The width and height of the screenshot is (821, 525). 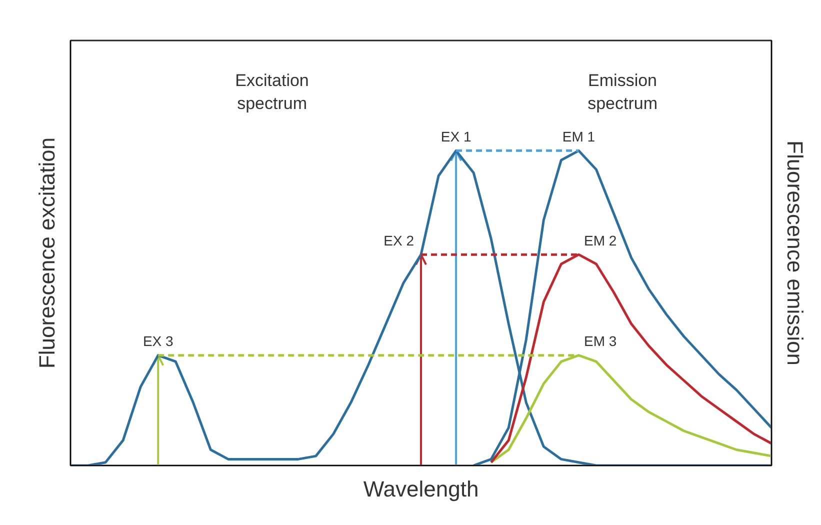 What do you see at coordinates (456, 136) in the screenshot?
I see `text: EX 1` at bounding box center [456, 136].